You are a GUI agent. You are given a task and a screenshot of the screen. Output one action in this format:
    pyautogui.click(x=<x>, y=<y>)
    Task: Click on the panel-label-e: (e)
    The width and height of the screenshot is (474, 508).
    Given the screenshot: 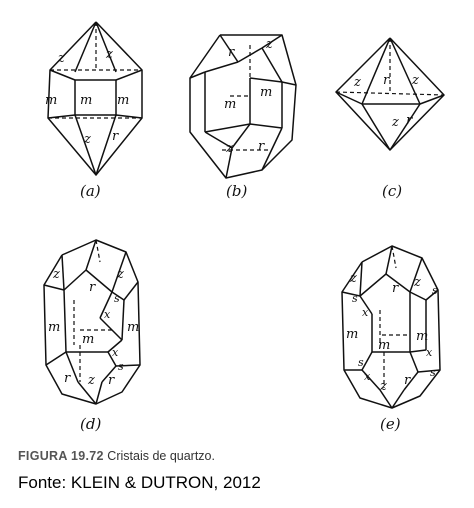 What is the action you would take?
    pyautogui.click(x=390, y=424)
    